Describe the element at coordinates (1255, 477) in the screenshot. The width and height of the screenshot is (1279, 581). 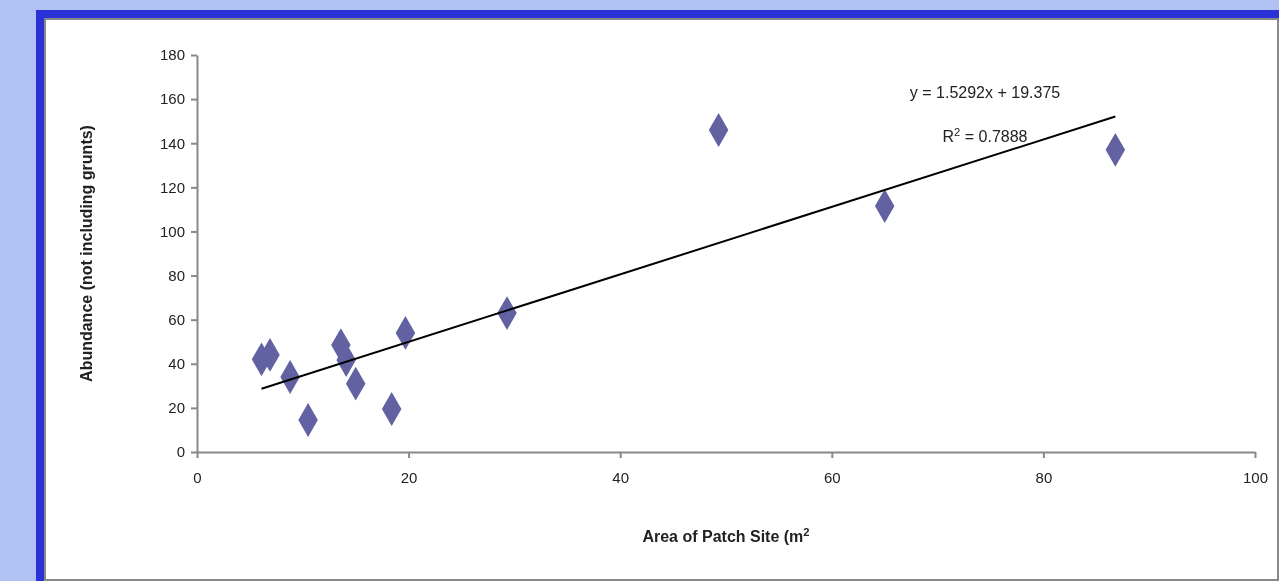
I see `x-tick-label: 100` at that location.